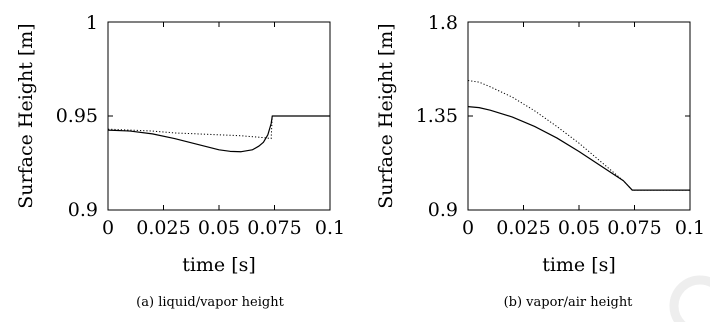 Image resolution: width=710 pixels, height=322 pixels. What do you see at coordinates (218, 127) in the screenshot?
I see `panel-a-series-dotted-line` at bounding box center [218, 127].